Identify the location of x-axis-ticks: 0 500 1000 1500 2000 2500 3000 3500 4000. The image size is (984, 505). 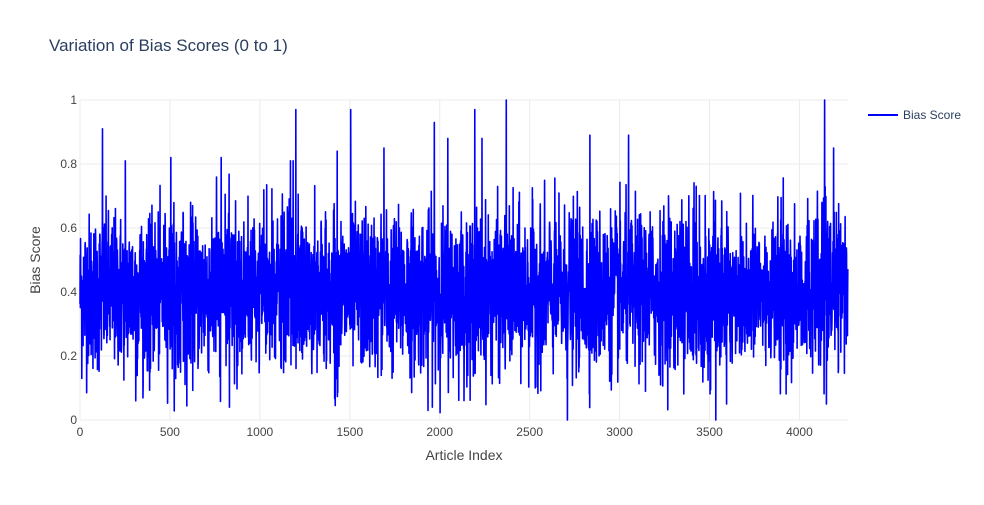
(445, 432).